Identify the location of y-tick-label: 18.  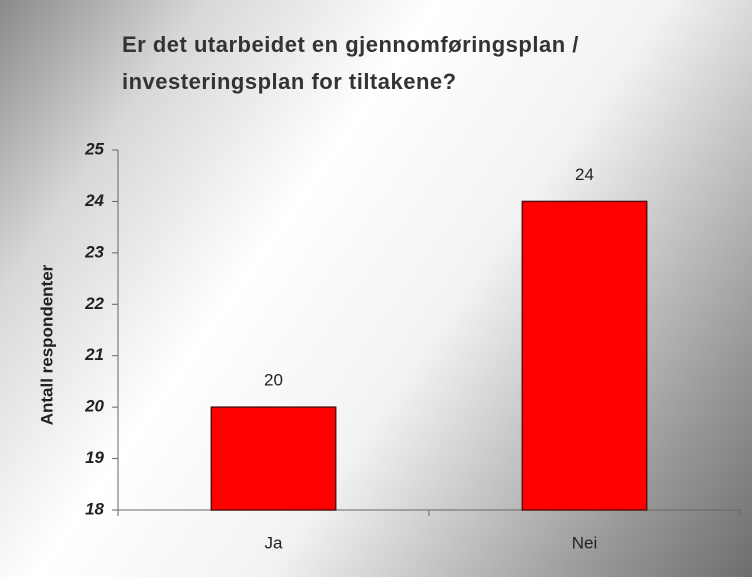
(94, 508).